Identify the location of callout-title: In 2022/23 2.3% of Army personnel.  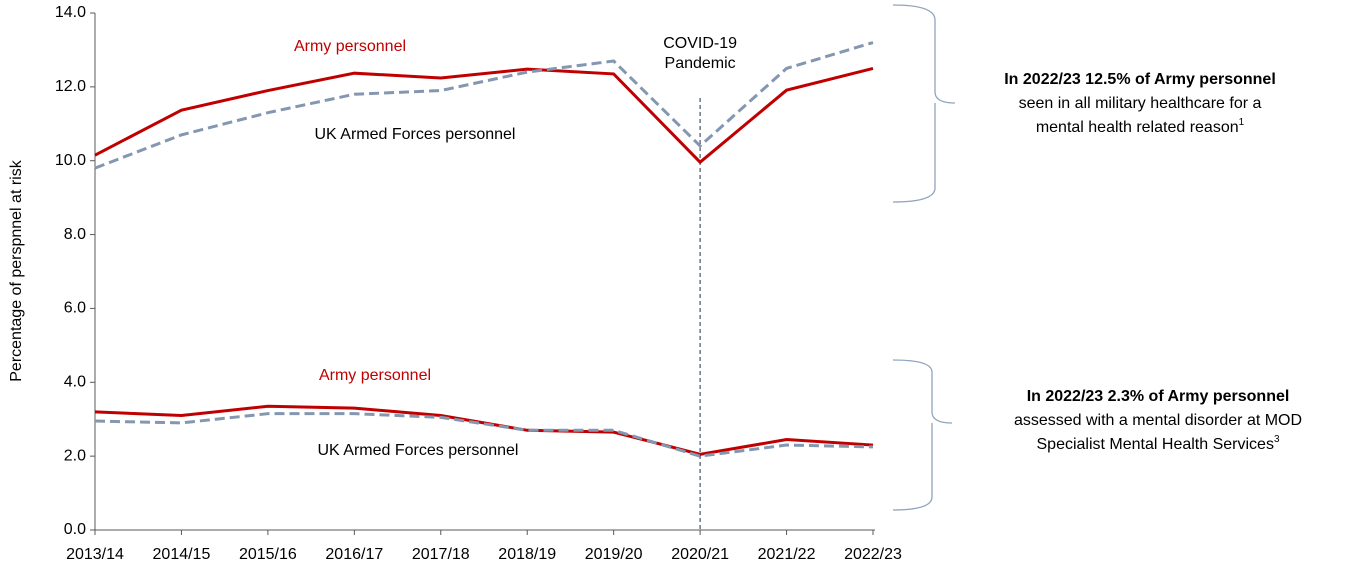
(1158, 396).